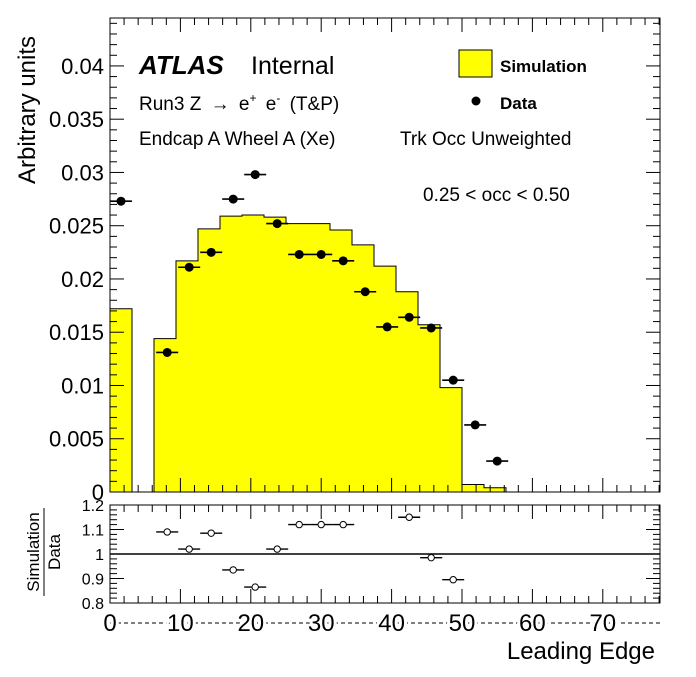 Image resolution: width=696 pixels, height=677 pixels. Describe the element at coordinates (496, 195) in the screenshot. I see `occupancy-range-label: 0.25 < occ < 0.50` at that location.